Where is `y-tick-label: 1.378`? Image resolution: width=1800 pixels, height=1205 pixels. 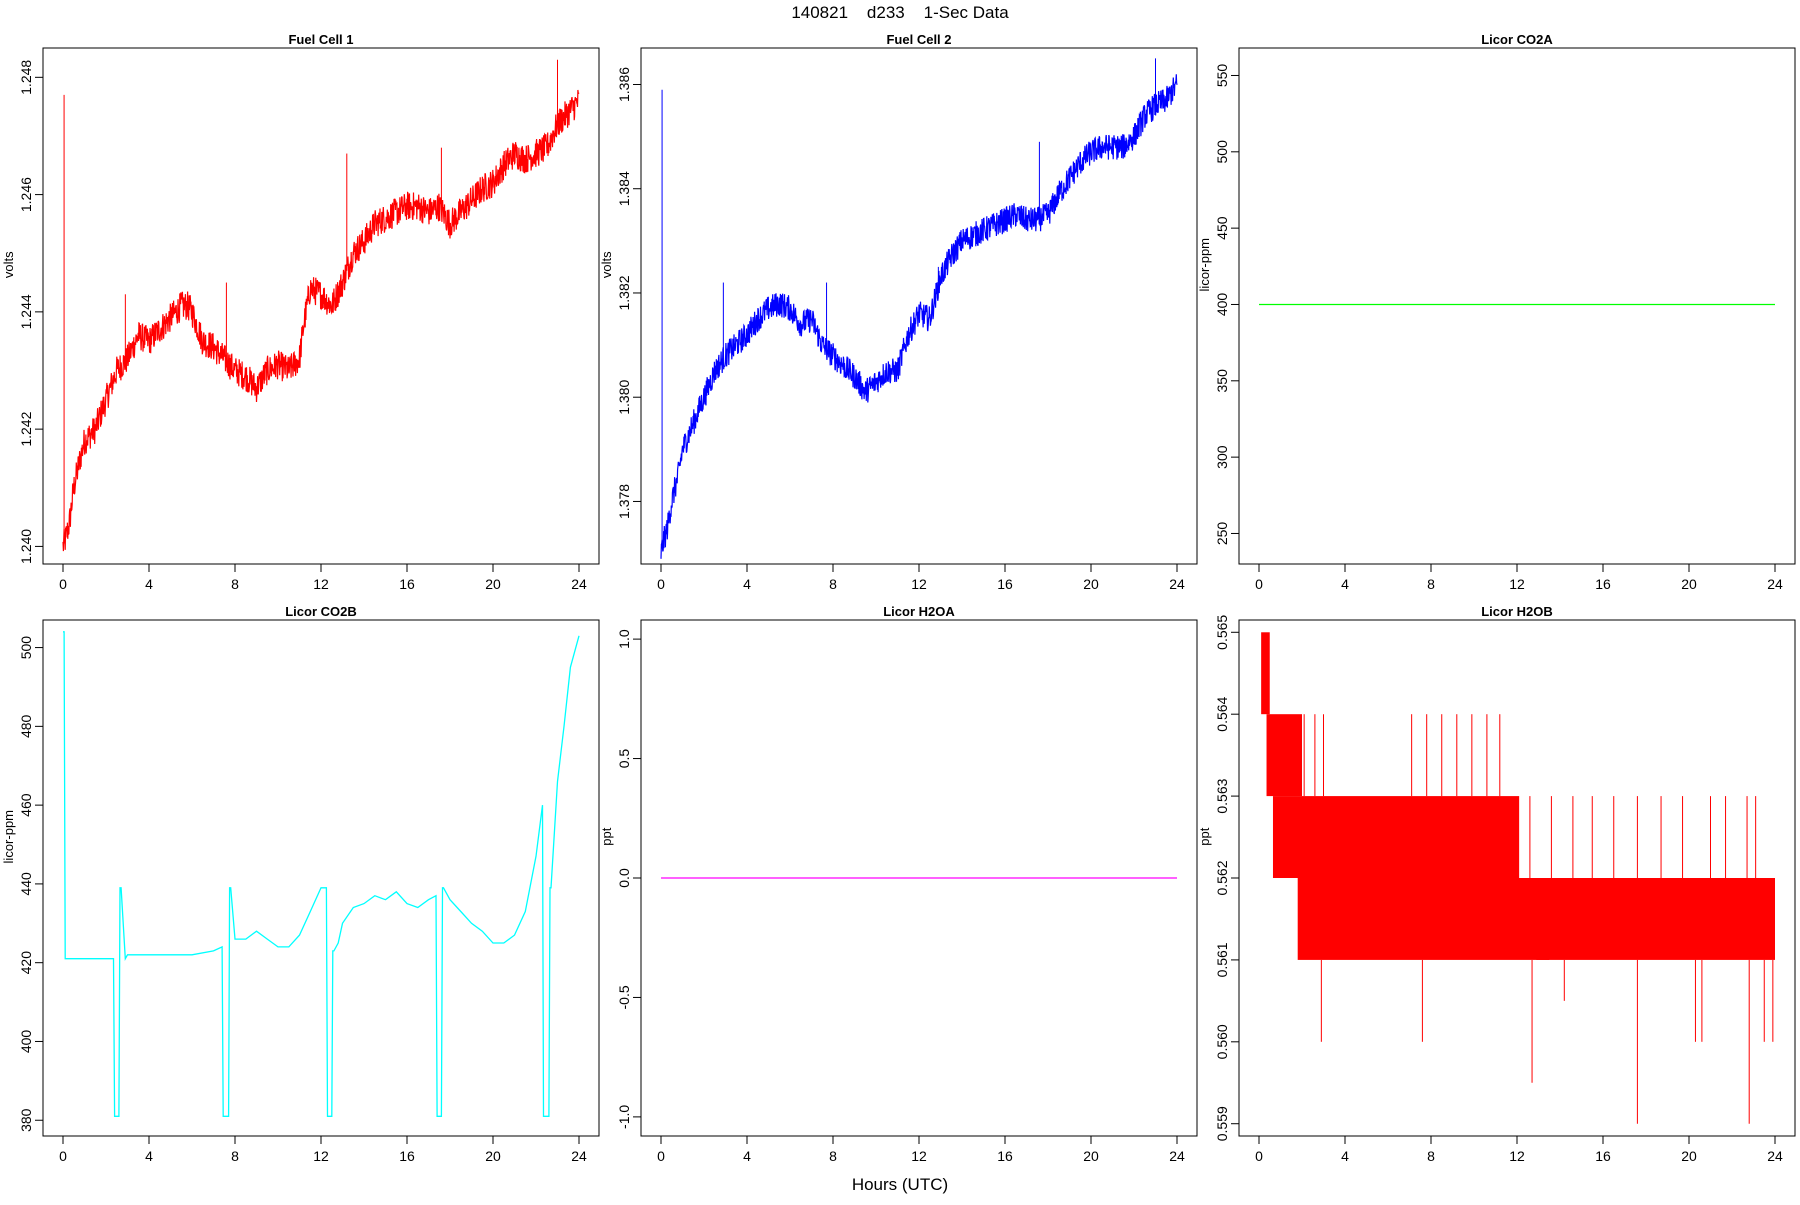 y-tick-label: 1.378 is located at coordinates (624, 501).